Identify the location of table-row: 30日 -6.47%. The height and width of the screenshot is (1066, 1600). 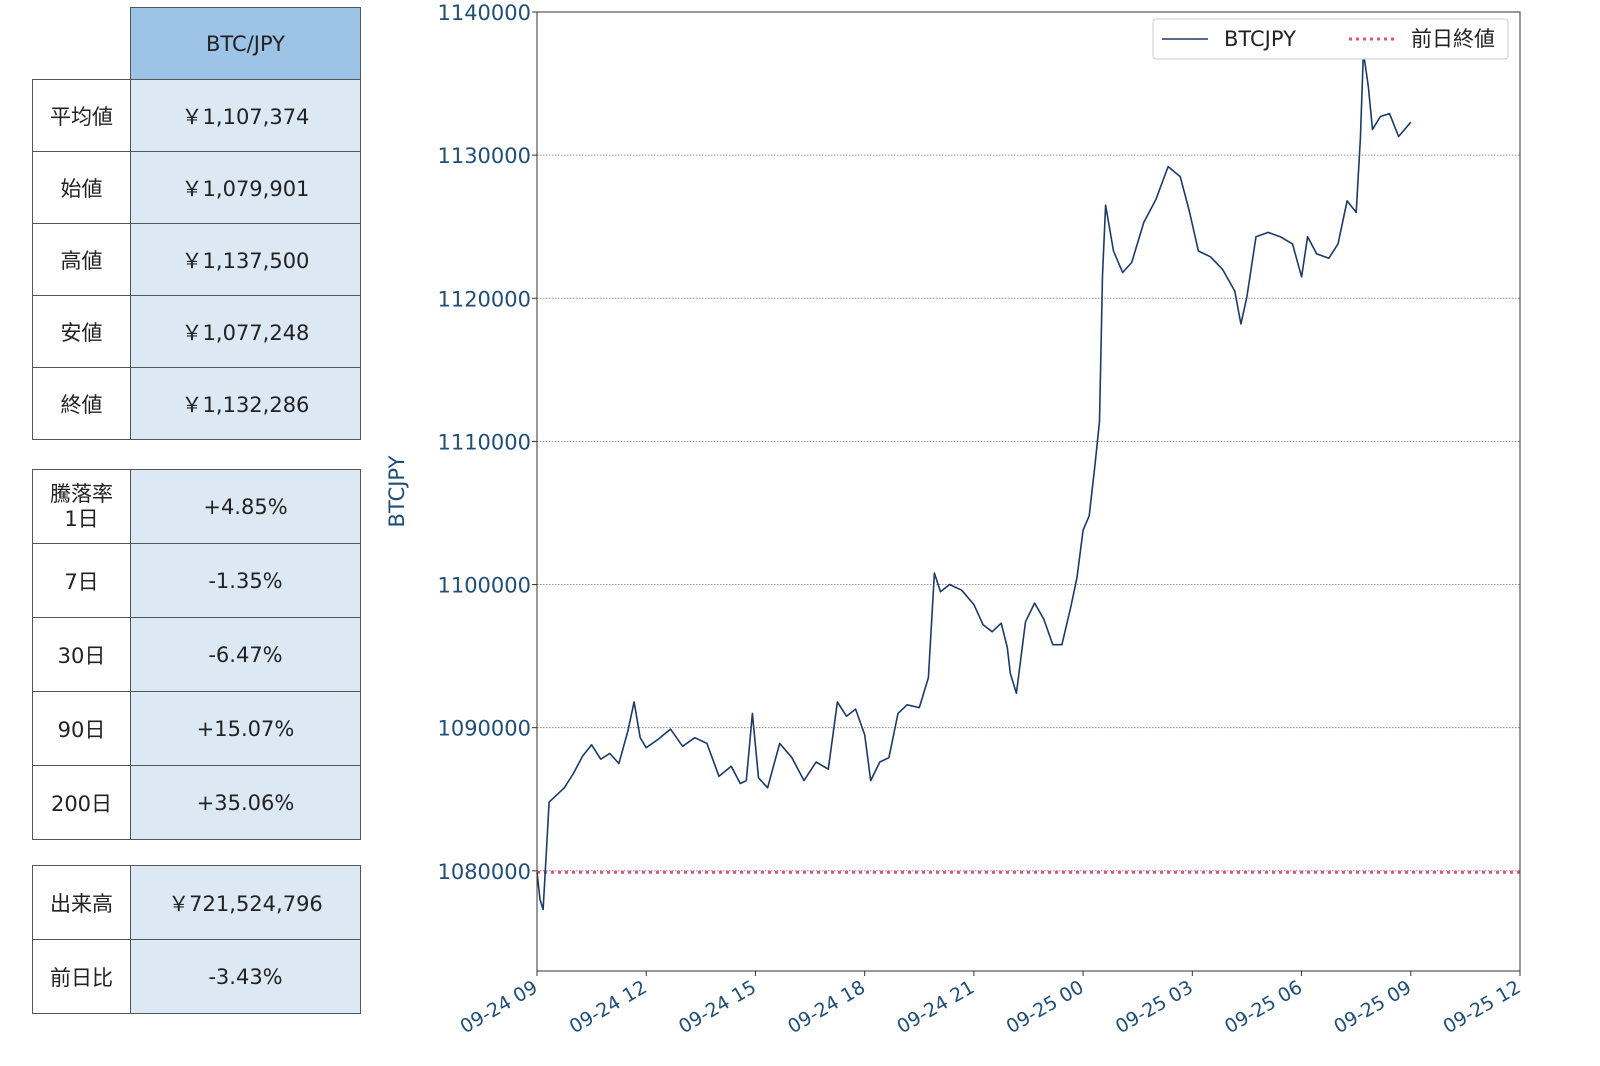
(196, 654).